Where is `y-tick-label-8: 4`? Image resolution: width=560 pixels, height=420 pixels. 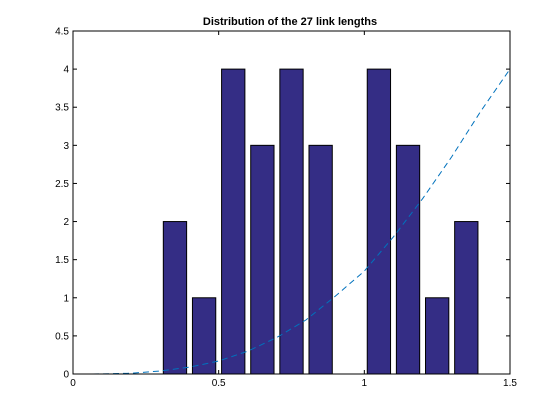
y-tick-label-8: 4 is located at coordinates (66, 70).